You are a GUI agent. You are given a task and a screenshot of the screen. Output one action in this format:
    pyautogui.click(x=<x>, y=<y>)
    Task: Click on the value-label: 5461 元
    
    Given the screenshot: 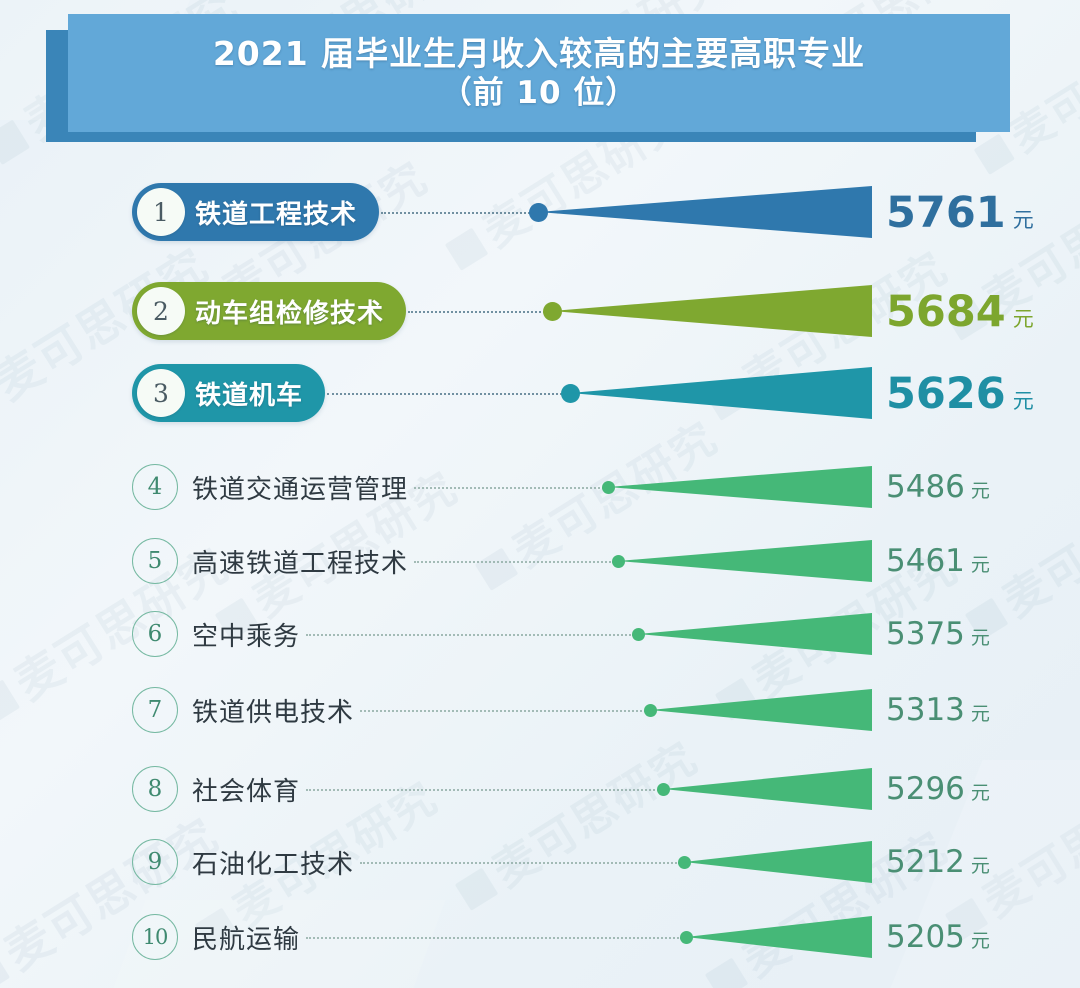 What is the action you would take?
    pyautogui.click(x=938, y=561)
    